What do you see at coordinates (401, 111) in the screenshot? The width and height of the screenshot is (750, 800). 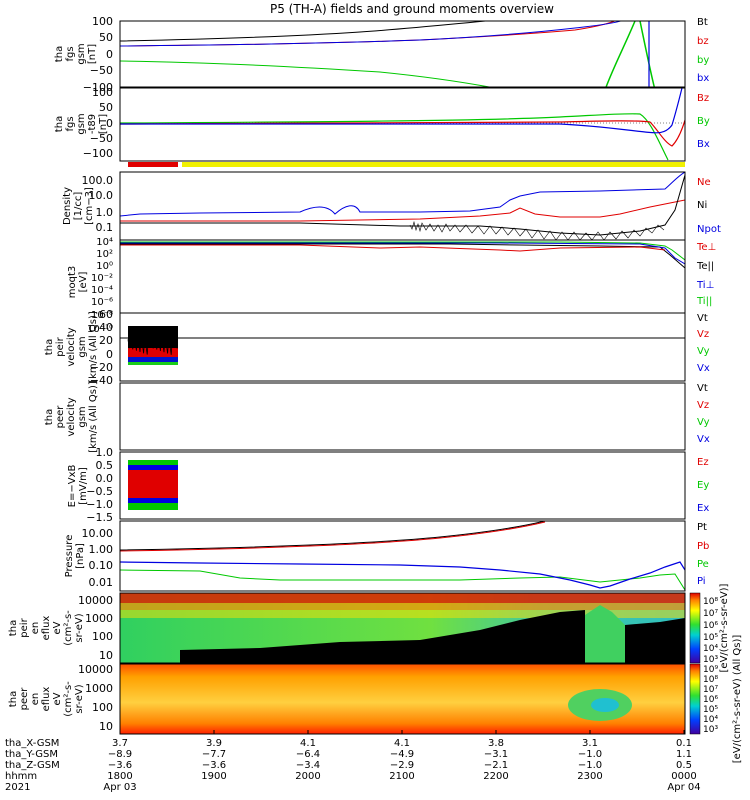 I see `dsl-line-bx` at bounding box center [401, 111].